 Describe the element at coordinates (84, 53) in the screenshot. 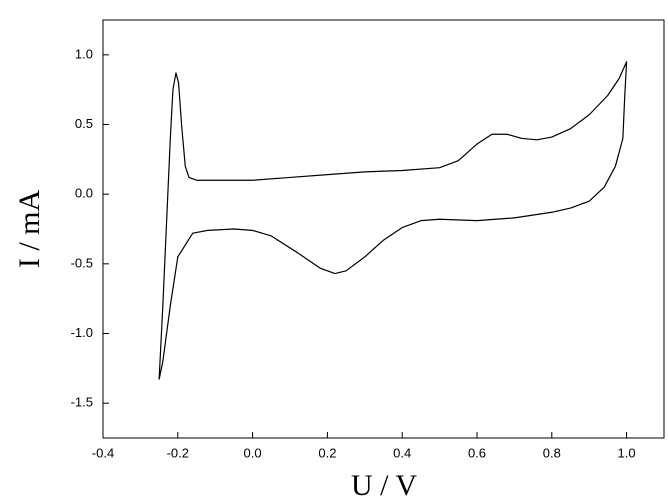

I see `y-tick-label: 1.0` at that location.